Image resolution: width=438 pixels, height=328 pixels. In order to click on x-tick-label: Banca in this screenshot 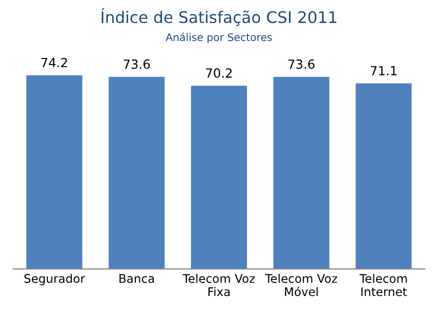, I will do `click(137, 278)`.